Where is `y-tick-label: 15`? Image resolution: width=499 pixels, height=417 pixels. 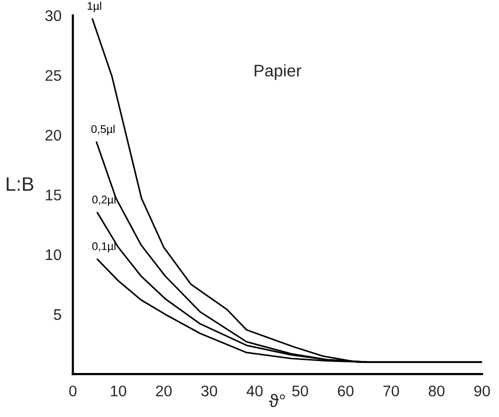
y-tick-label: 15 is located at coordinates (54, 195).